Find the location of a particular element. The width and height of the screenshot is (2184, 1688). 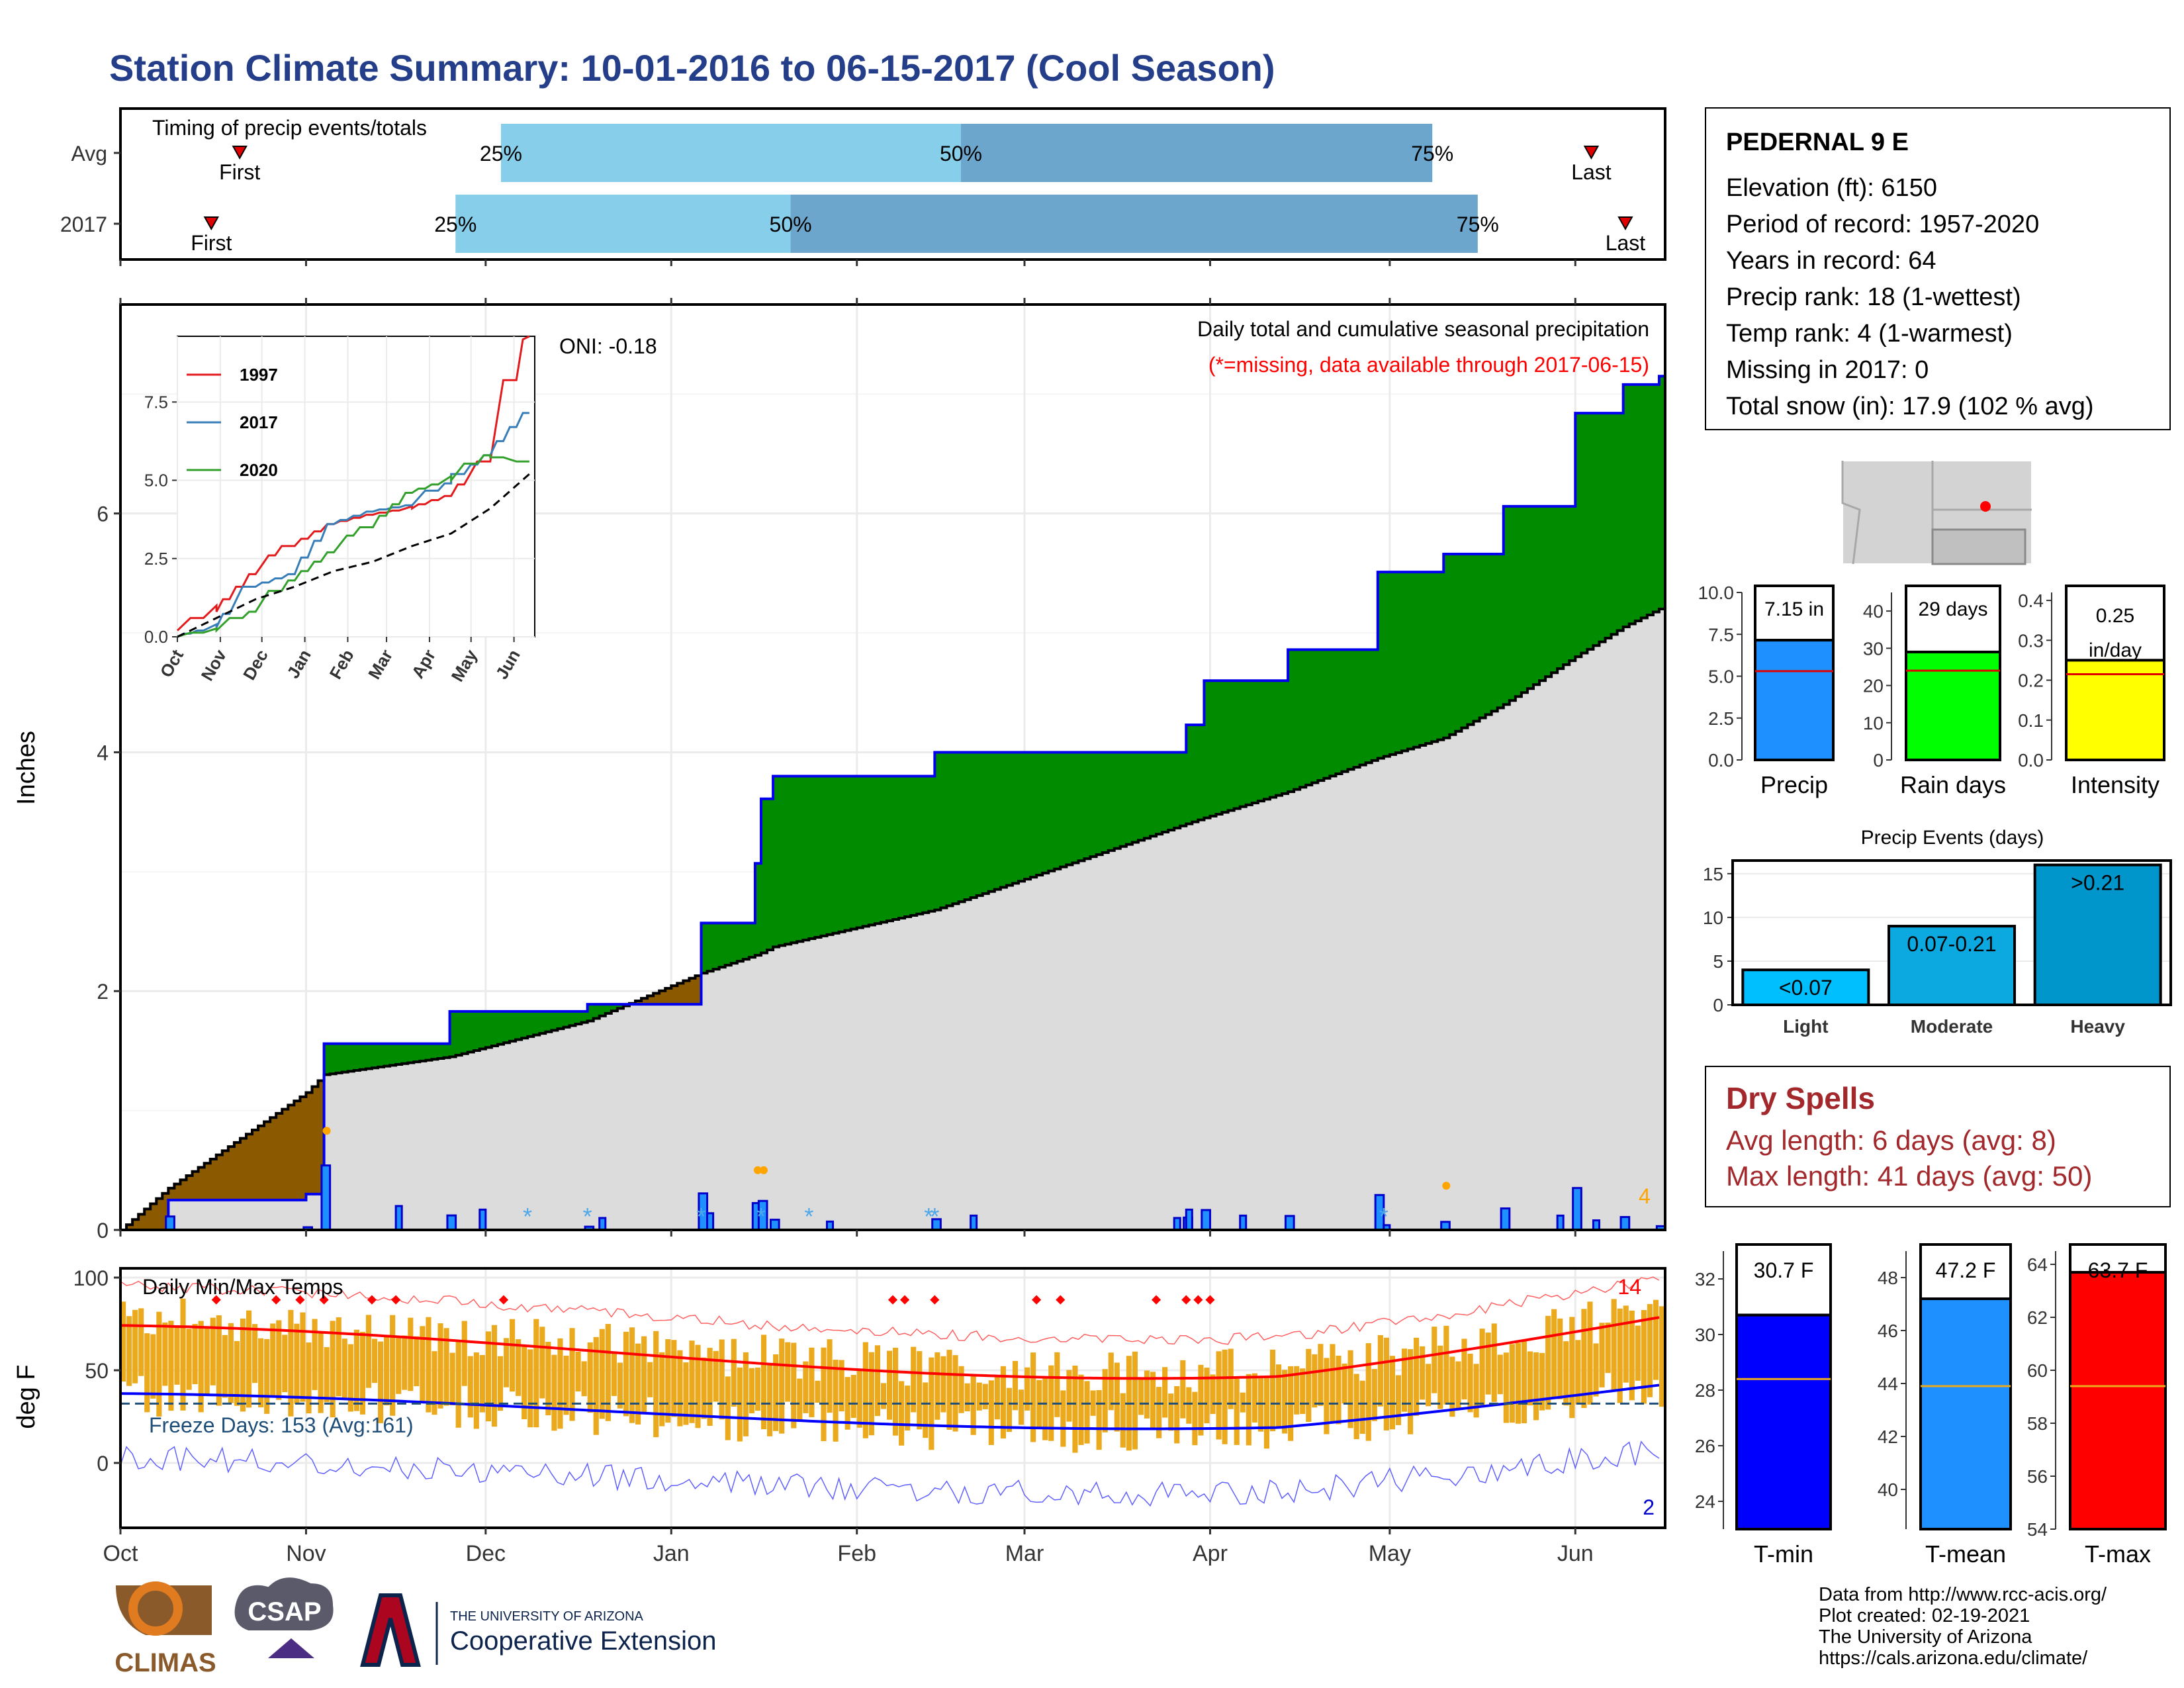

timing-p25-label: 25% is located at coordinates (456, 224).